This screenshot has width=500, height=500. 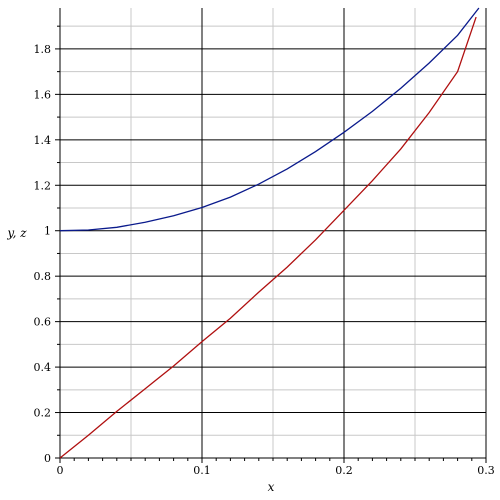 I want to click on x-tick-label: 0.1, so click(x=202, y=470).